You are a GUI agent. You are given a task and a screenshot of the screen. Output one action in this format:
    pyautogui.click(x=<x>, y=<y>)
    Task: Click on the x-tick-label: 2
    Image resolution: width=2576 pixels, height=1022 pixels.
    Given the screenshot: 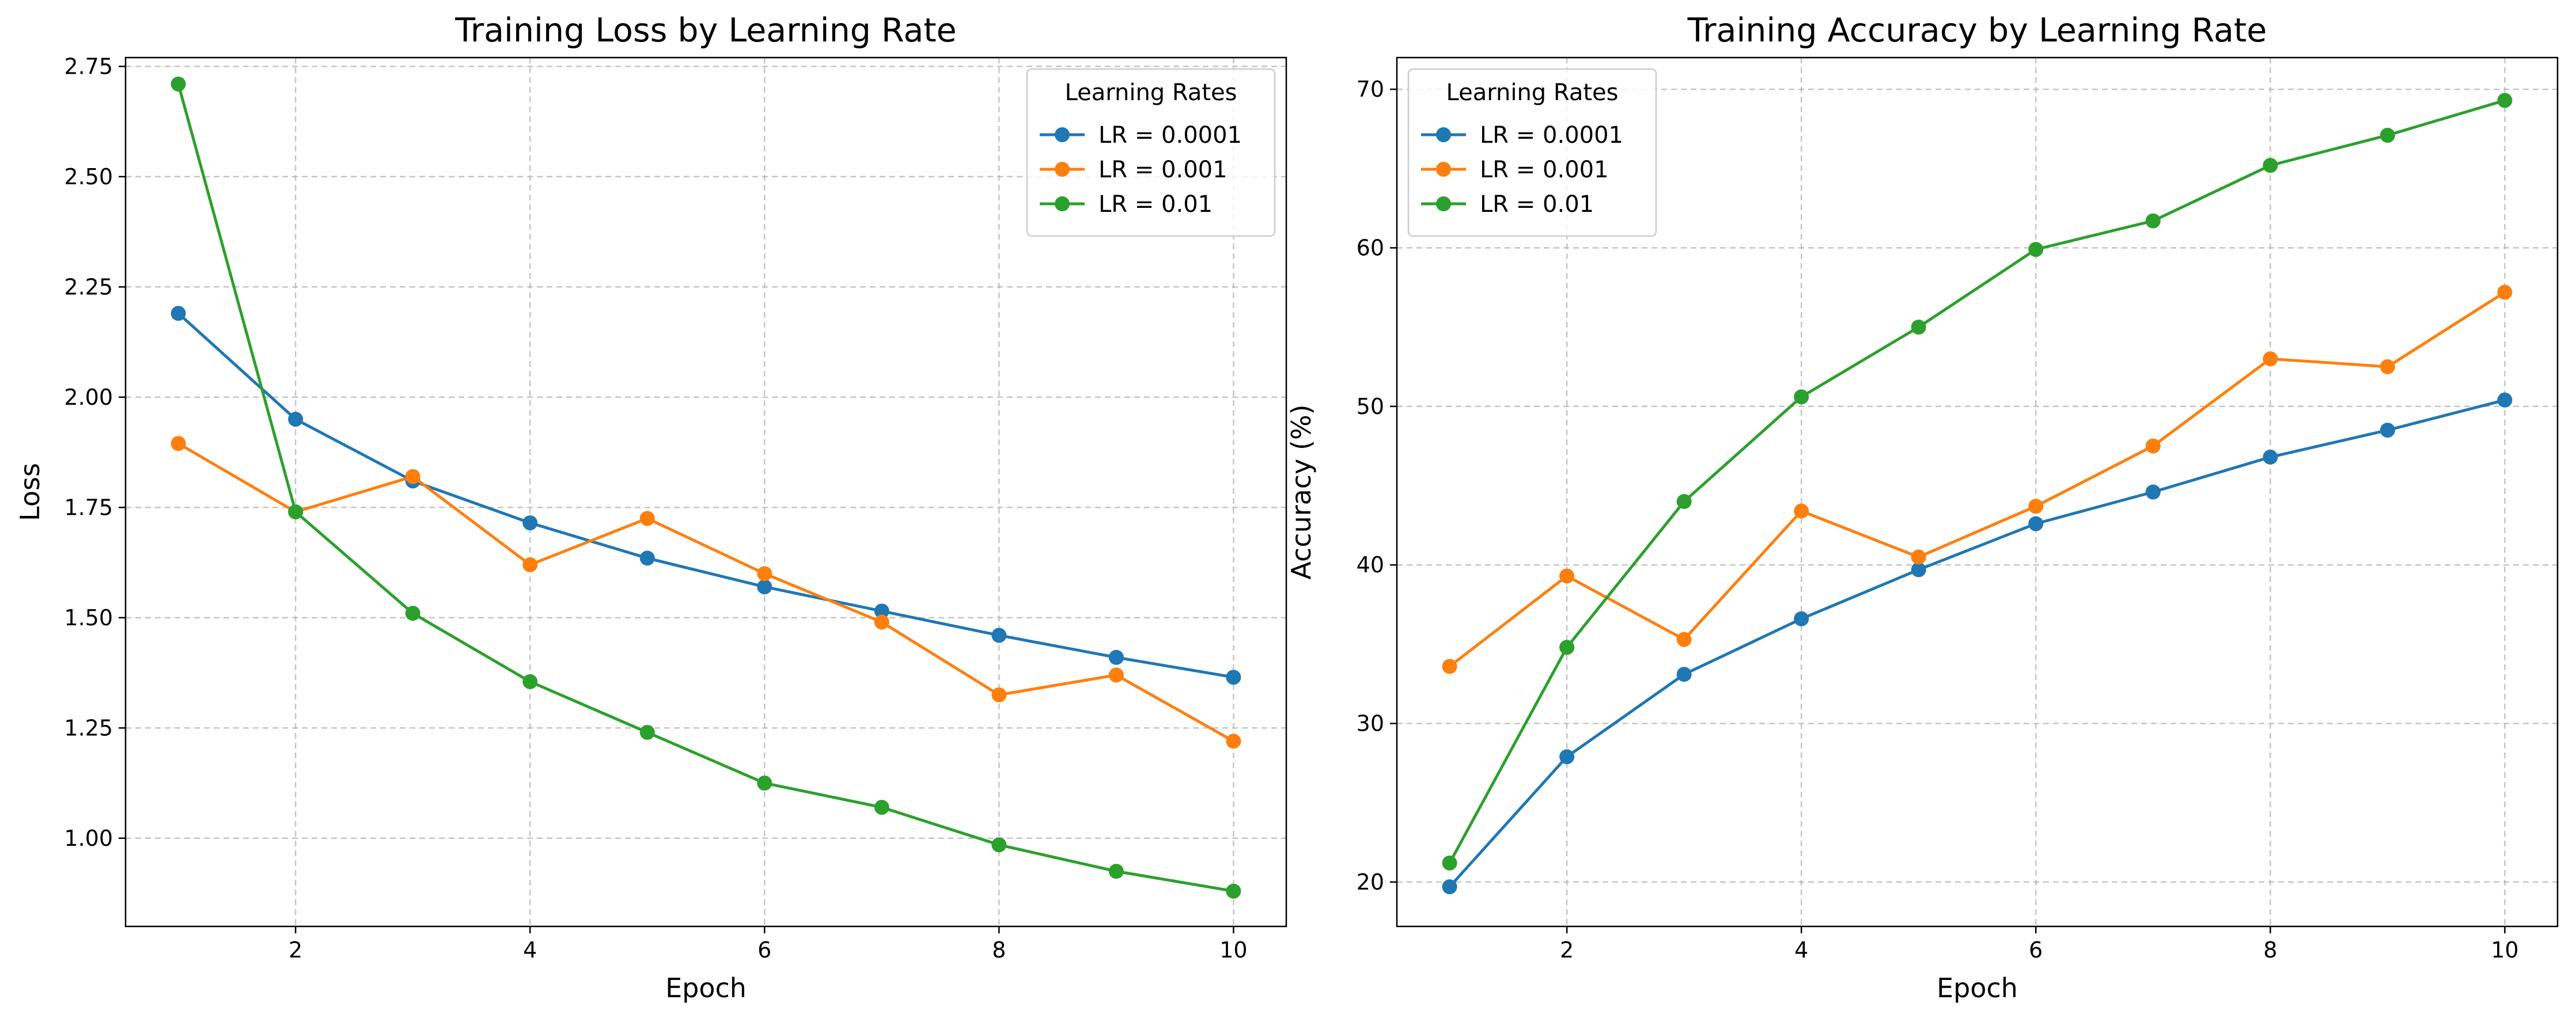 What is the action you would take?
    pyautogui.click(x=295, y=950)
    